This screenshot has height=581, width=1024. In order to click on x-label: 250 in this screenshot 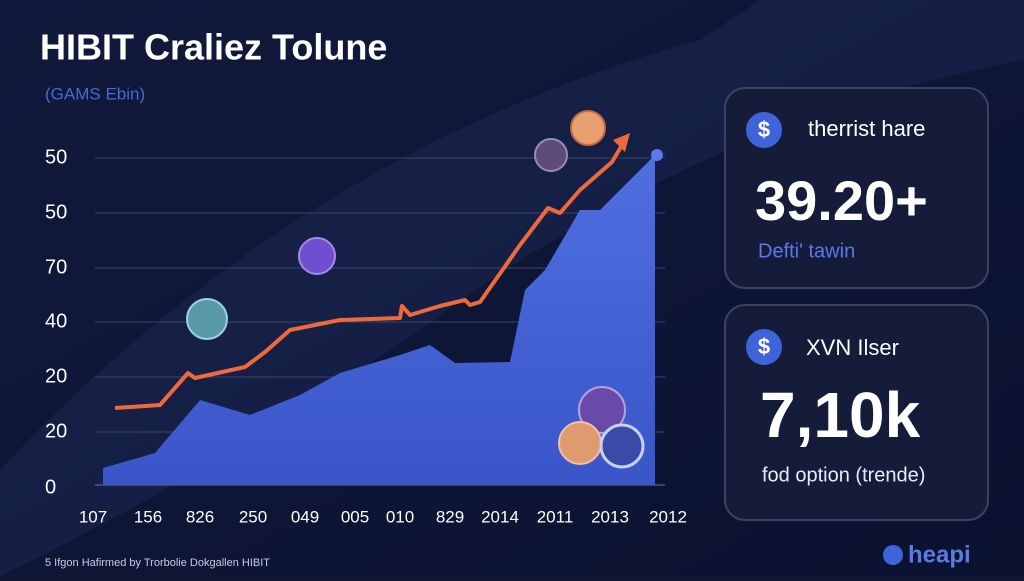, I will do `click(253, 516)`.